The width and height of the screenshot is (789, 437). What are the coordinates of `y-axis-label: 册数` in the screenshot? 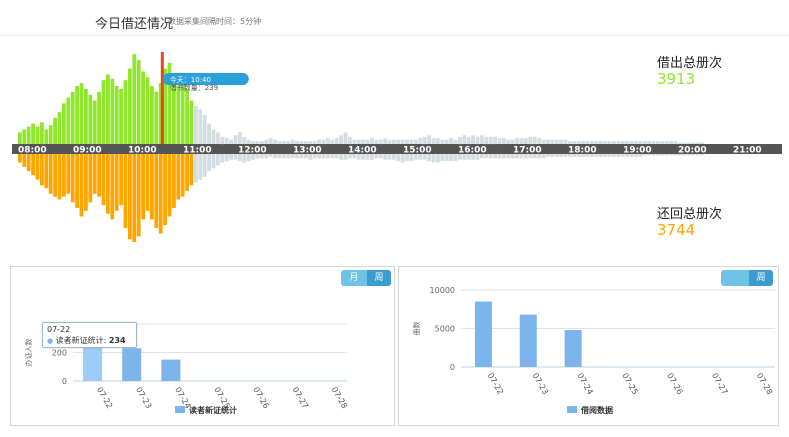 It's located at (416, 329).